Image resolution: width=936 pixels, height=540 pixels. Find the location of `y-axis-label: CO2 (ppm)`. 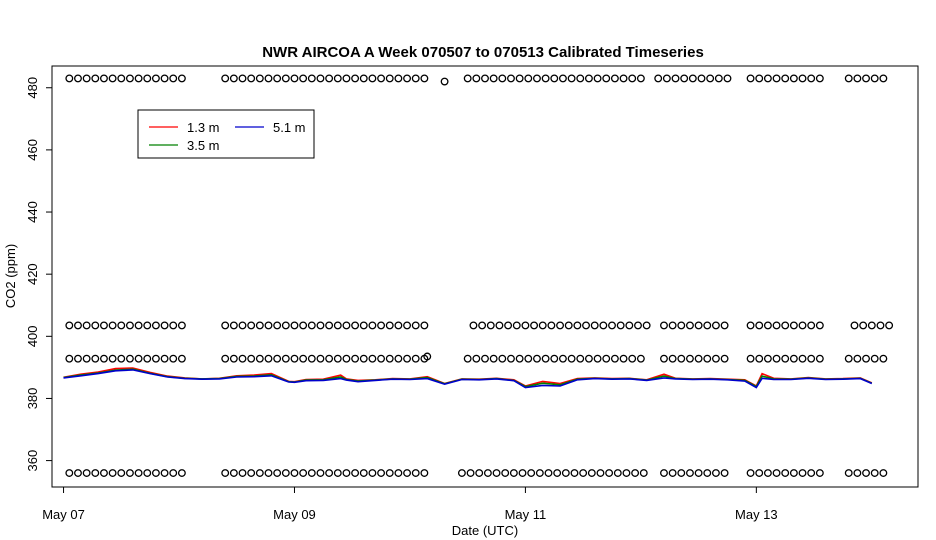

y-axis-label: CO2 (ppm) is located at coordinates (10, 276).